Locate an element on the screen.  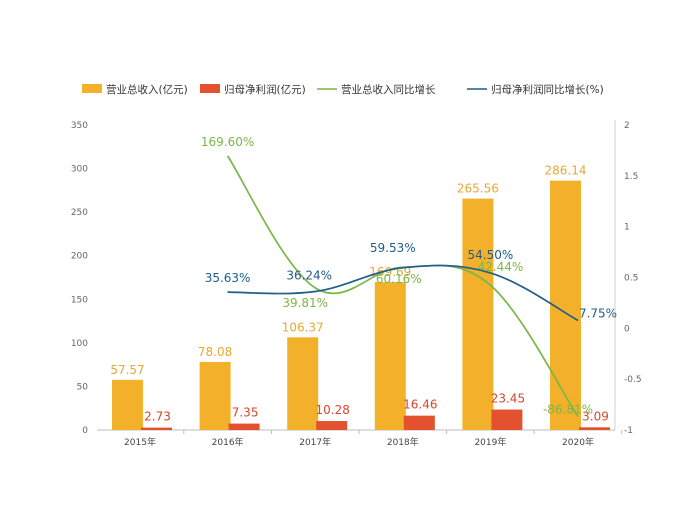
net-profit-bar-label: 16.46 is located at coordinates (420, 405).